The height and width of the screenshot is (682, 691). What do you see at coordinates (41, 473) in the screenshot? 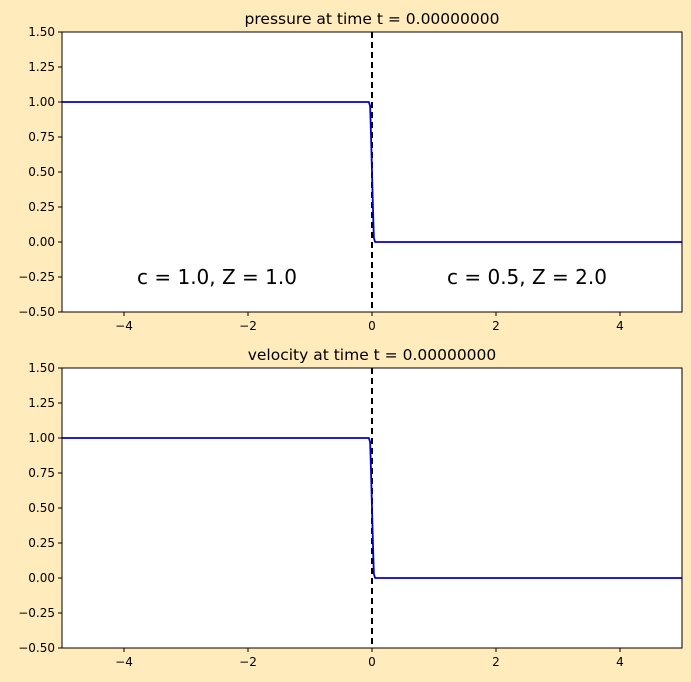
I see `chart-2-ytick-label-5: 0.75` at bounding box center [41, 473].